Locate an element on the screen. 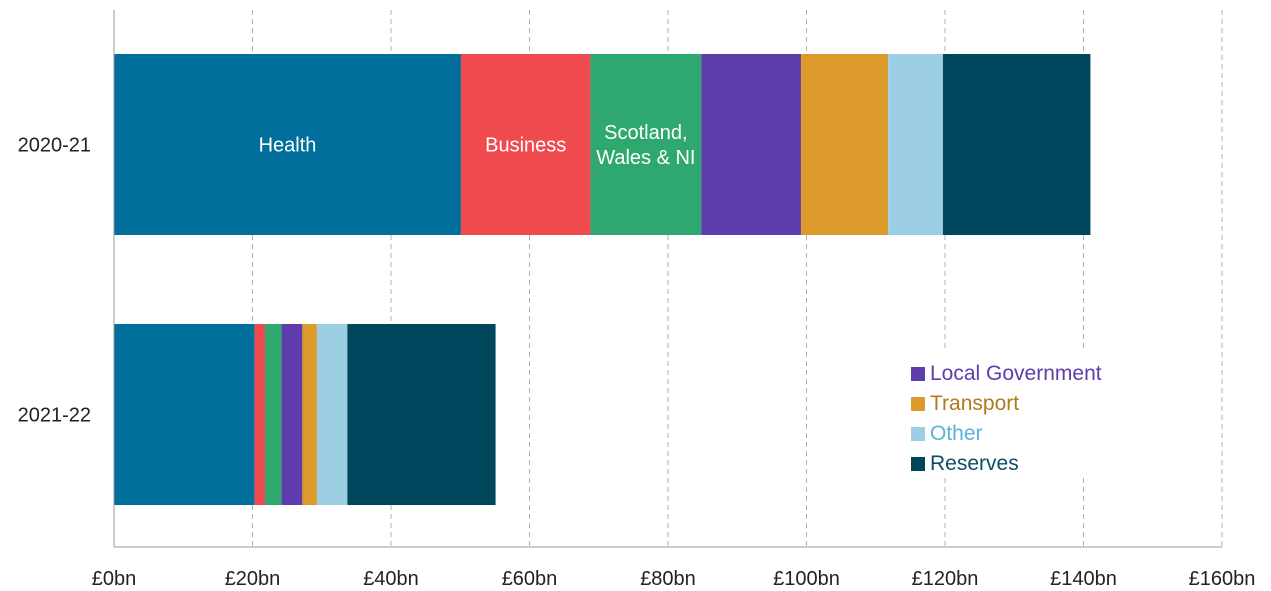 Image resolution: width=1271 pixels, height=591 pixels. category-label: 2020-21 is located at coordinates (54, 146).